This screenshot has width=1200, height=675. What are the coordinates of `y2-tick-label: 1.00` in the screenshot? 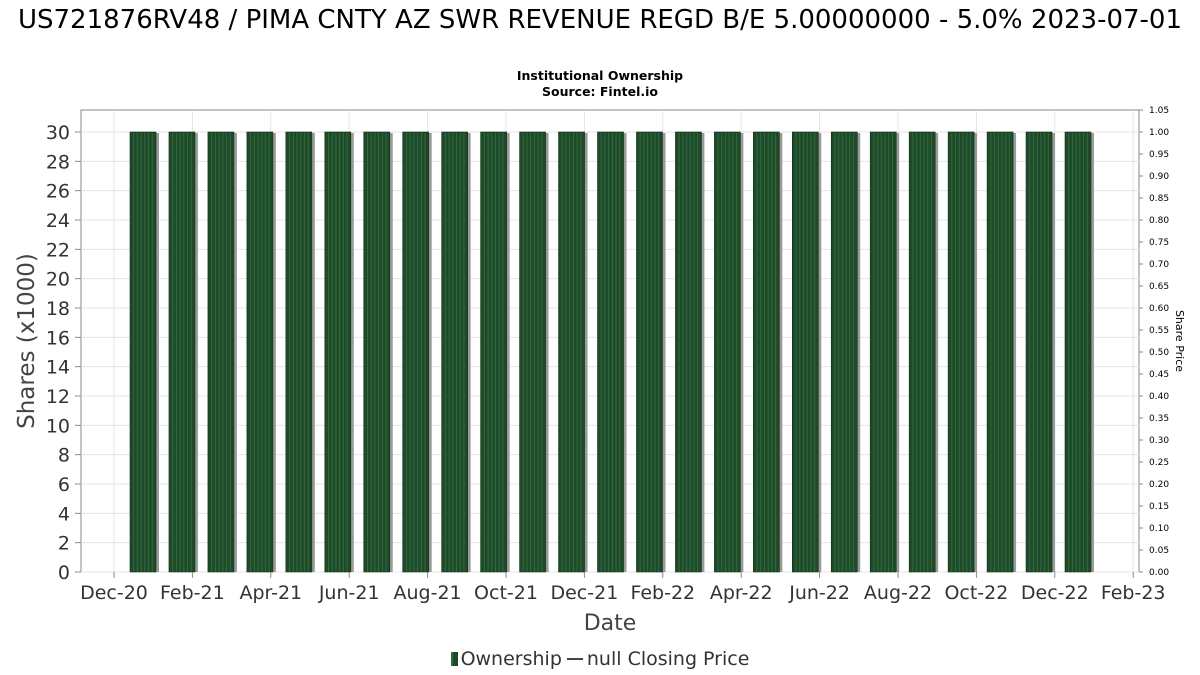 It's located at (1159, 133).